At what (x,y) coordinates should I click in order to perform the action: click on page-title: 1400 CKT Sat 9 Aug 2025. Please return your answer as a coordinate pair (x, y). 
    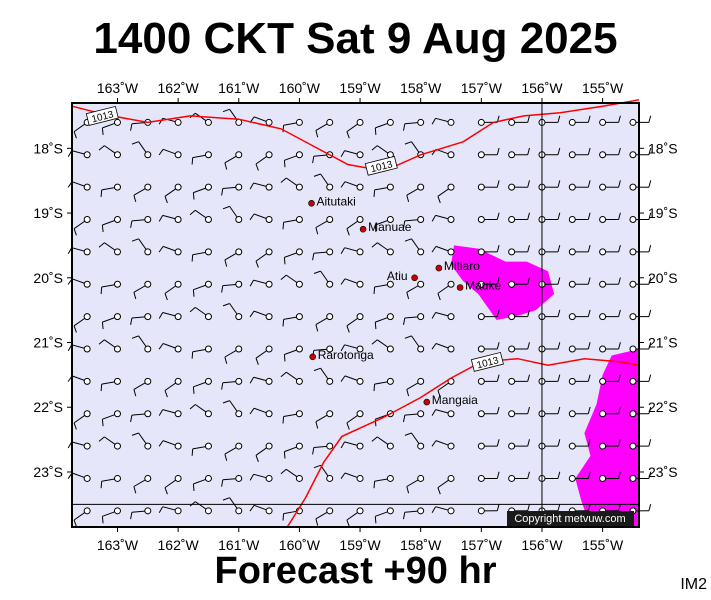
    Looking at the image, I should click on (355, 38).